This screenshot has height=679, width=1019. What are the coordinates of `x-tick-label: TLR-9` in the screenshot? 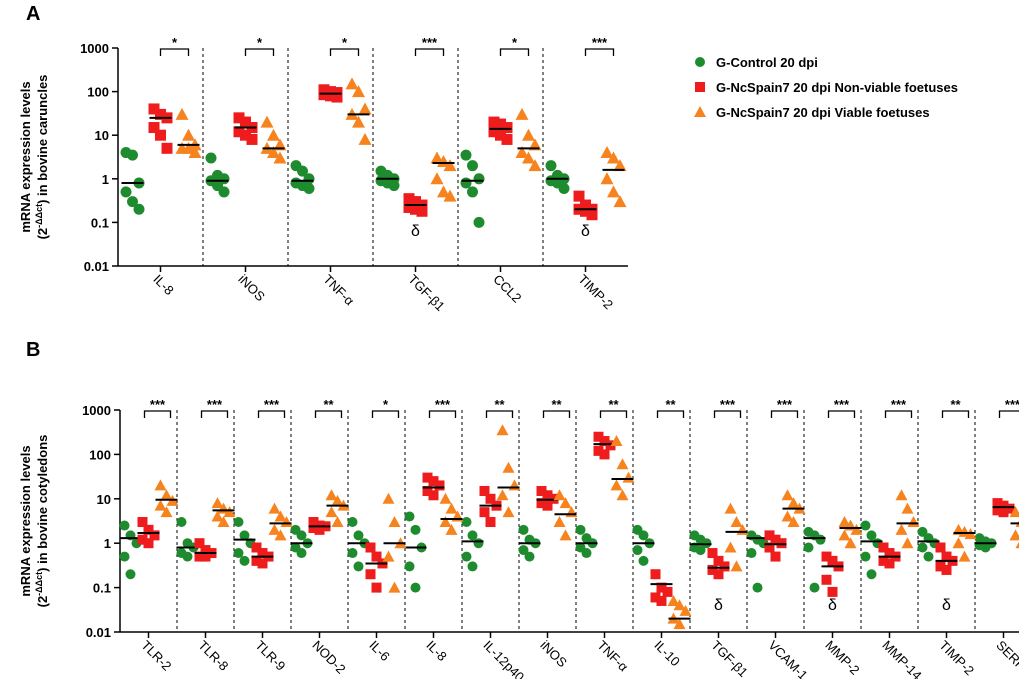 It's located at (270, 656).